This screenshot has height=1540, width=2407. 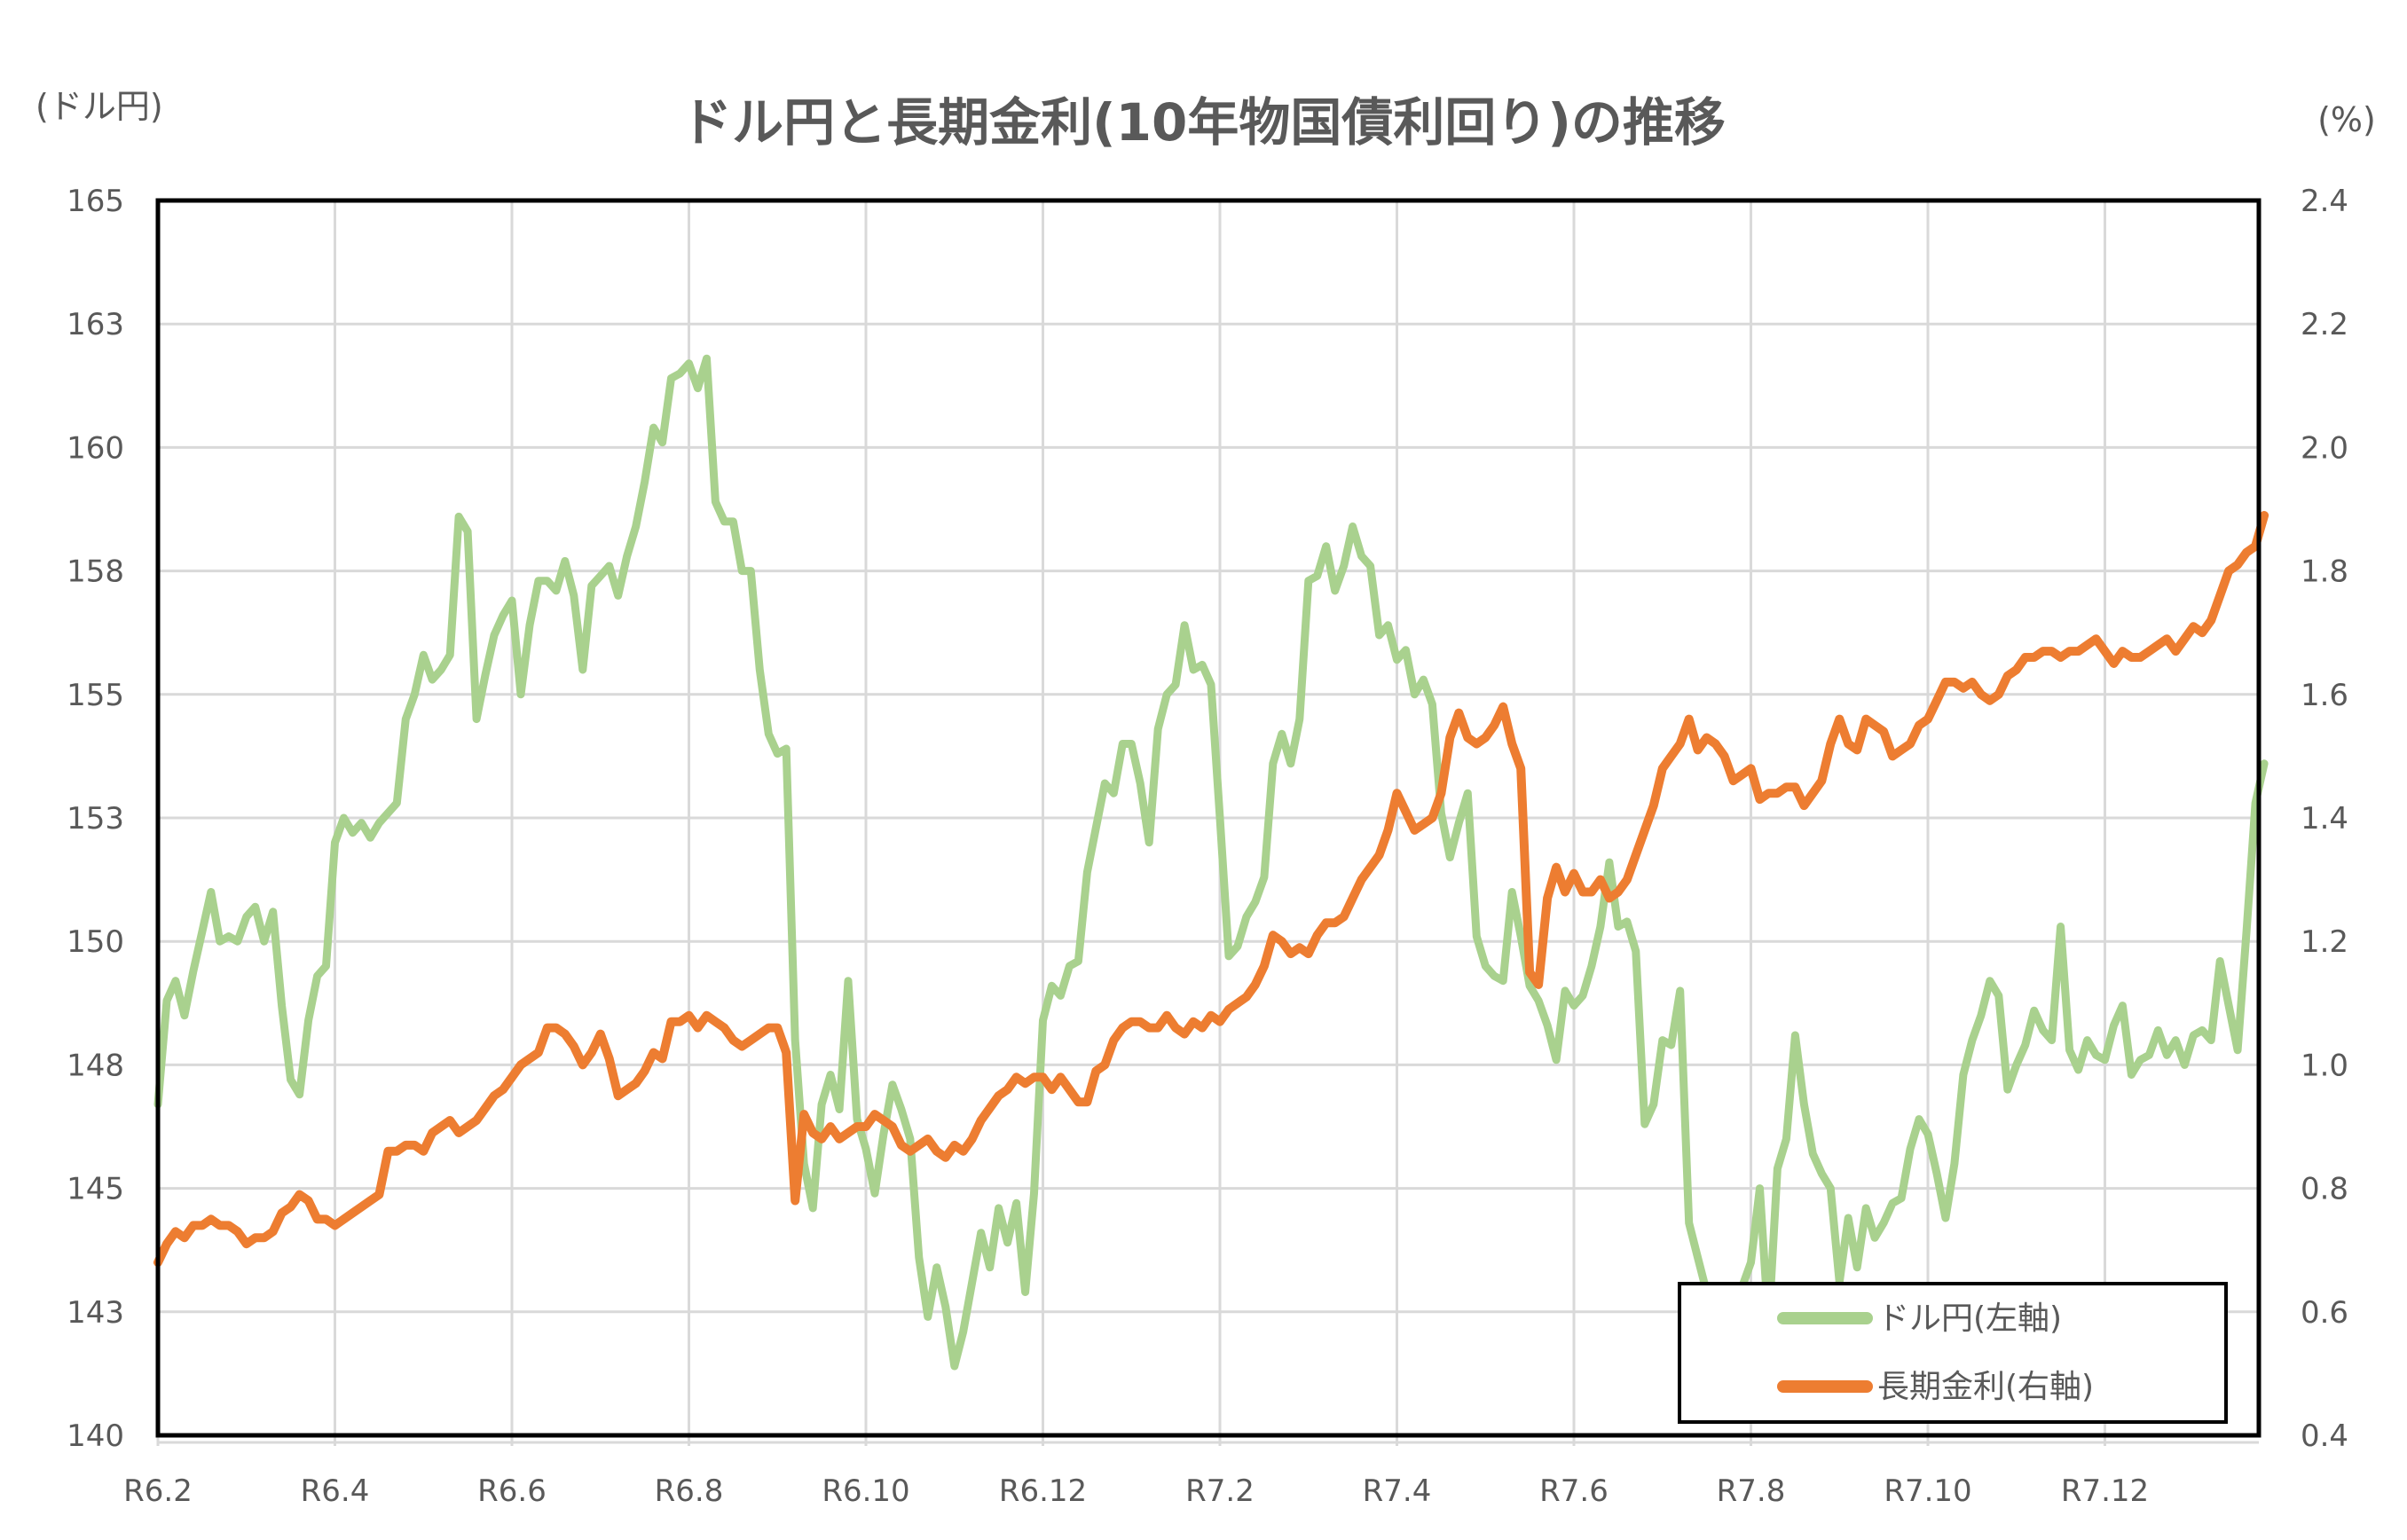 What do you see at coordinates (2324, 201) in the screenshot?
I see `right-tick-label: 2.4` at bounding box center [2324, 201].